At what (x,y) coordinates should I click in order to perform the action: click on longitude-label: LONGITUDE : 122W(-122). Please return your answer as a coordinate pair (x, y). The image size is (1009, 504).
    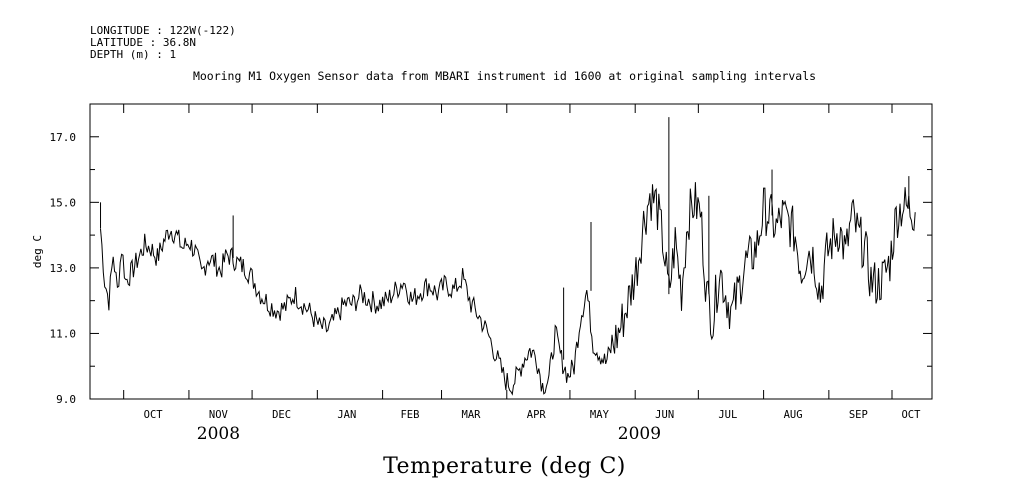
    Looking at the image, I should click on (163, 30).